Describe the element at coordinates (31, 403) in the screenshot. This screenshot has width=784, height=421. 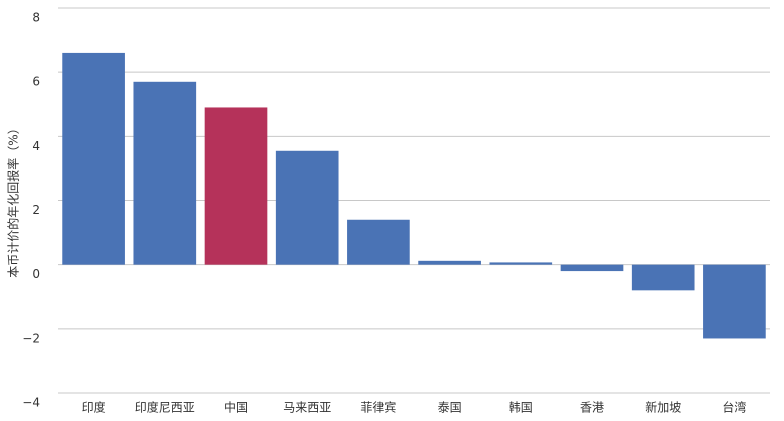
I see `y-tick-label: −4` at that location.